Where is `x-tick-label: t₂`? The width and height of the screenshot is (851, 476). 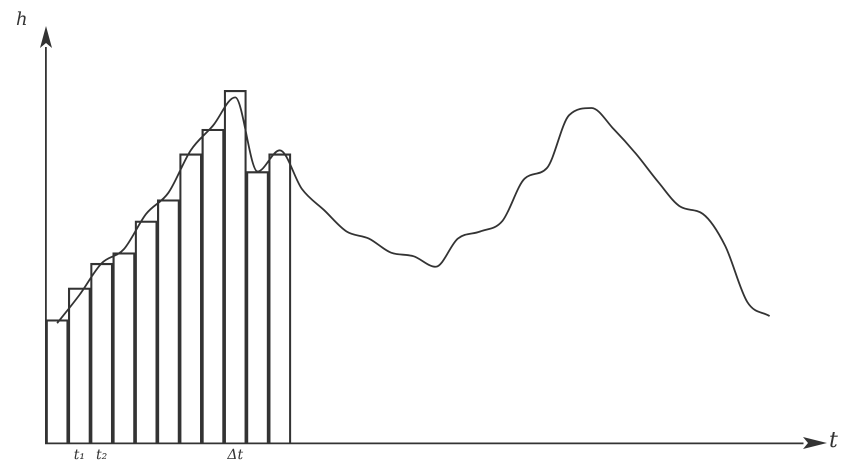 x-tick-label: t₂ is located at coordinates (102, 455).